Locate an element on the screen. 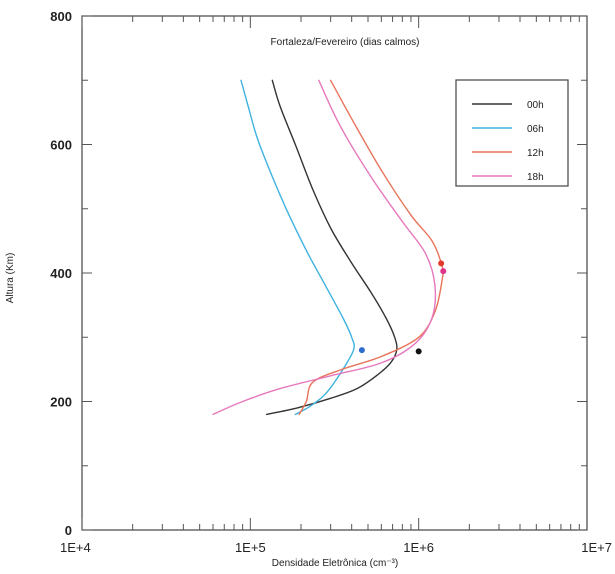  series-line-00h is located at coordinates (331, 247).